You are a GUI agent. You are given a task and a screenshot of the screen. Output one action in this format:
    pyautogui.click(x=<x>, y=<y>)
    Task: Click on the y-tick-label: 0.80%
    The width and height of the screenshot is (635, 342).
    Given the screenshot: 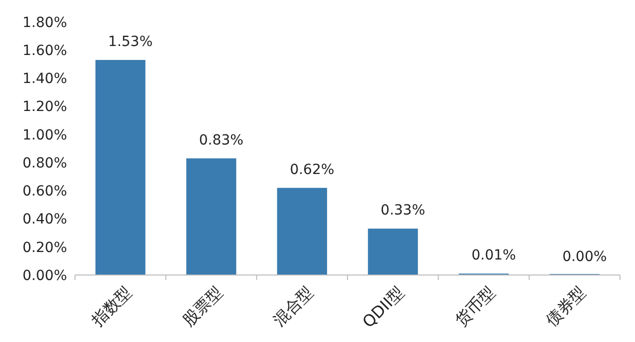 What is the action you would take?
    pyautogui.click(x=44, y=163)
    